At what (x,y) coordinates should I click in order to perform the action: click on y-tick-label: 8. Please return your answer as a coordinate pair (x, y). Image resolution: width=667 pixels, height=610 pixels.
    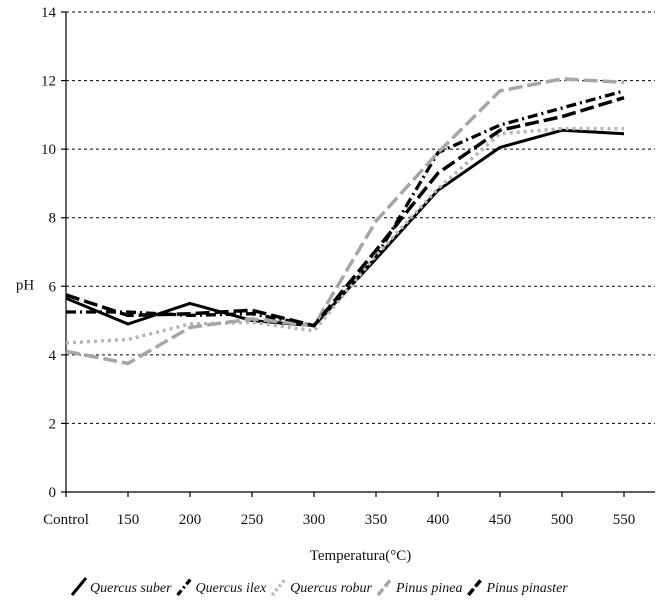
    Looking at the image, I should click on (53, 219).